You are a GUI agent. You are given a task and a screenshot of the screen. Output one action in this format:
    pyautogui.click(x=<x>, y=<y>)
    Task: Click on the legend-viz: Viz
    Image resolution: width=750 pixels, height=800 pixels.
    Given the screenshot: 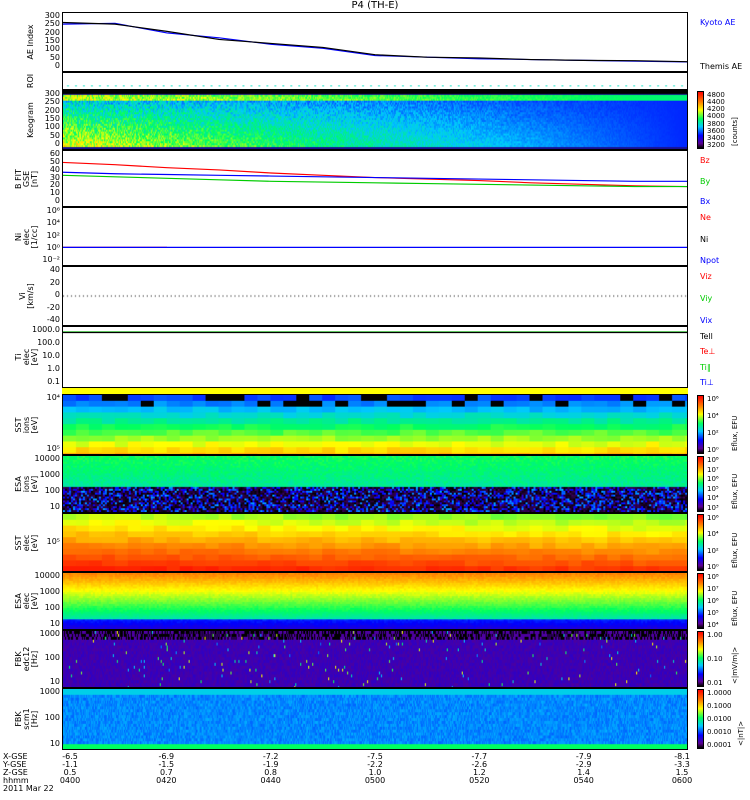 What is the action you would take?
    pyautogui.click(x=706, y=276)
    